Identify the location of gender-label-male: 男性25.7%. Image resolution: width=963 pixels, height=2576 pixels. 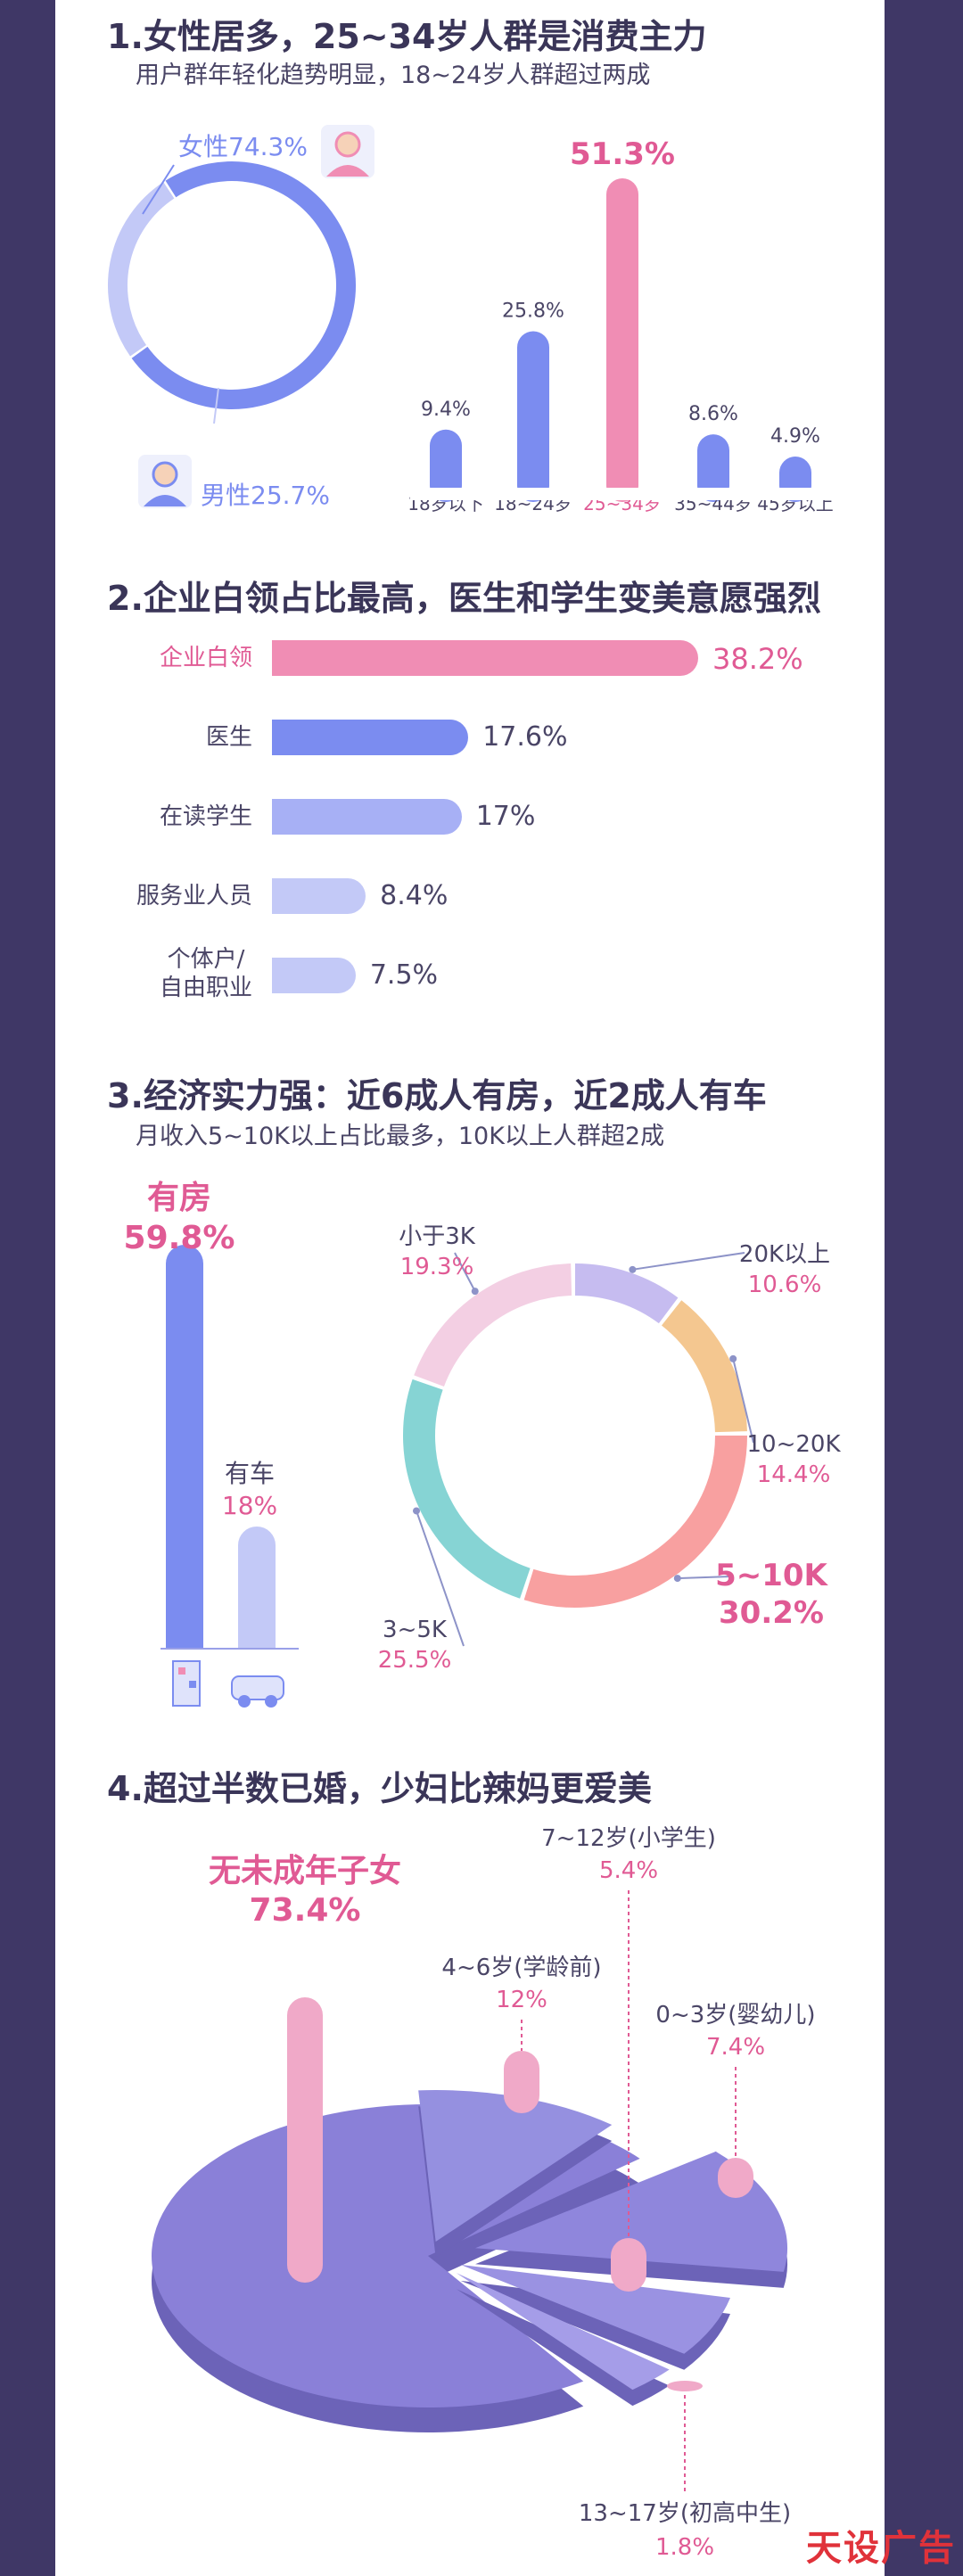
(265, 495).